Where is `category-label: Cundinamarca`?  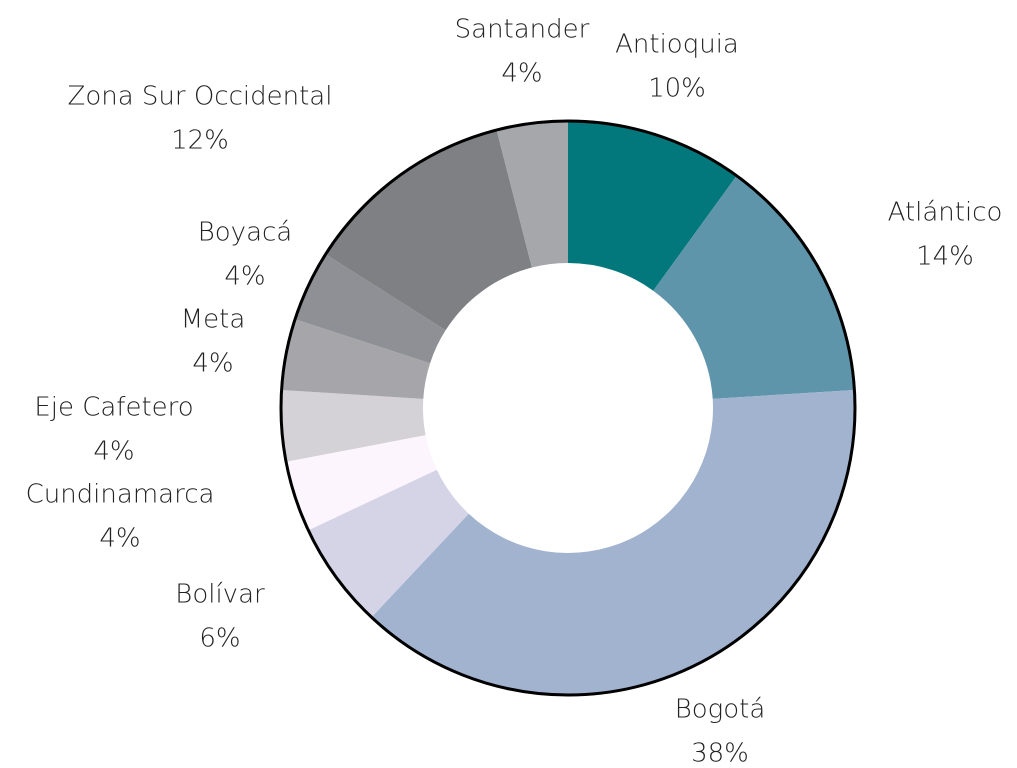
category-label: Cundinamarca is located at coordinates (120, 495).